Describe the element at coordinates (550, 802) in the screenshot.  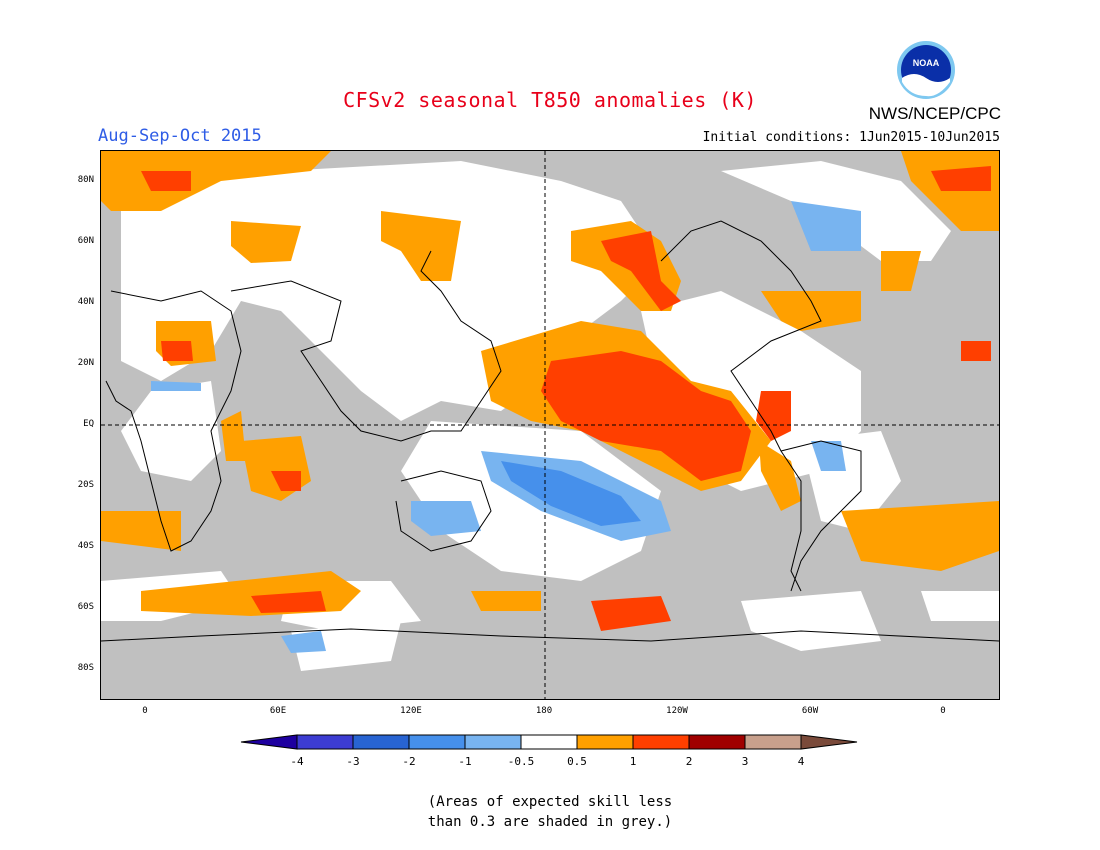
I see `skill-note-line1: (Areas of expected skill less` at that location.